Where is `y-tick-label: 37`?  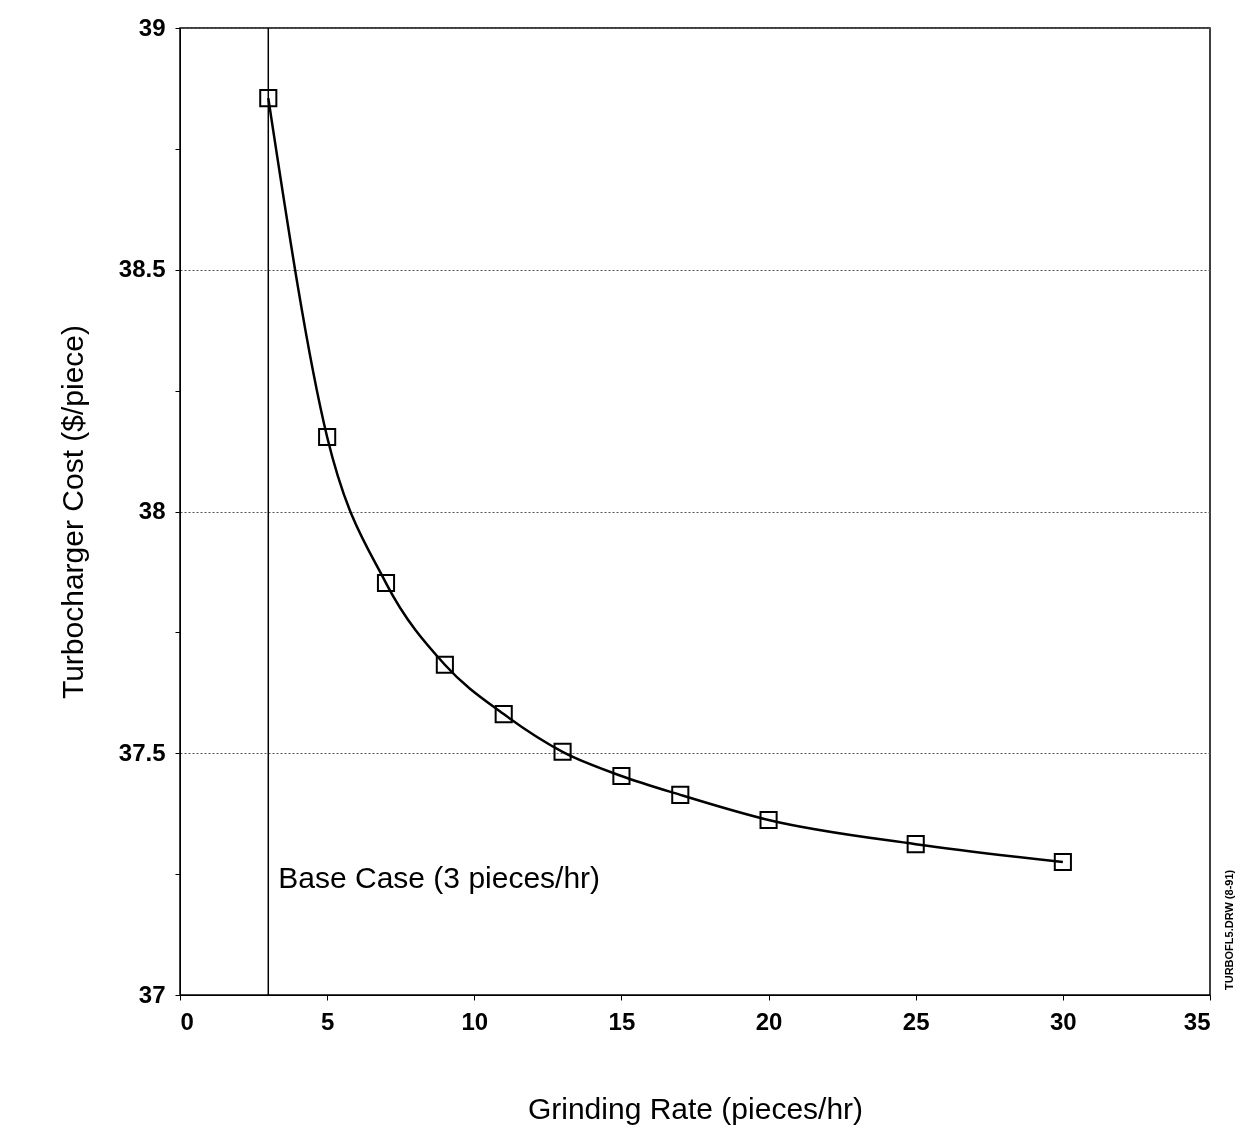
y-tick-label: 37 is located at coordinates (152, 994).